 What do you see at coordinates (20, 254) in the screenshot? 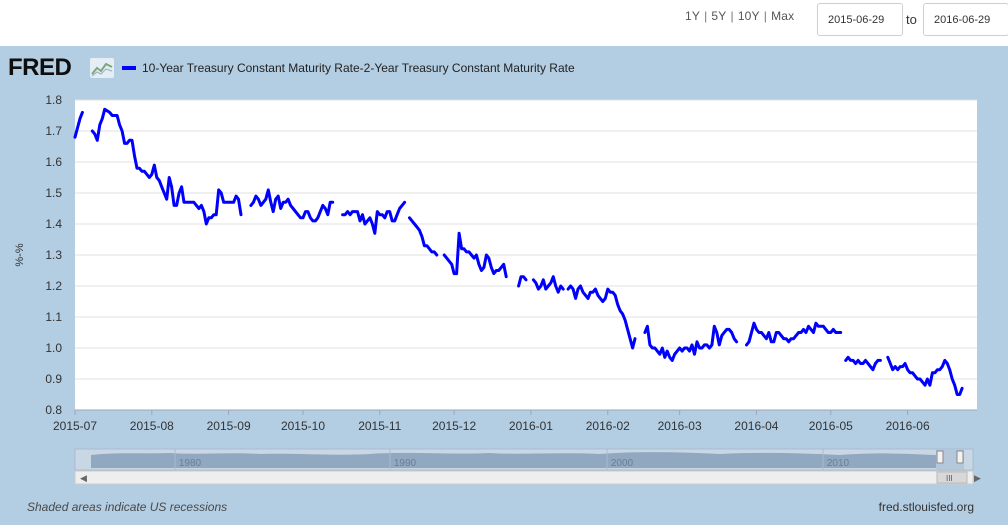
I see `y-axis-label: %-%` at bounding box center [20, 254].